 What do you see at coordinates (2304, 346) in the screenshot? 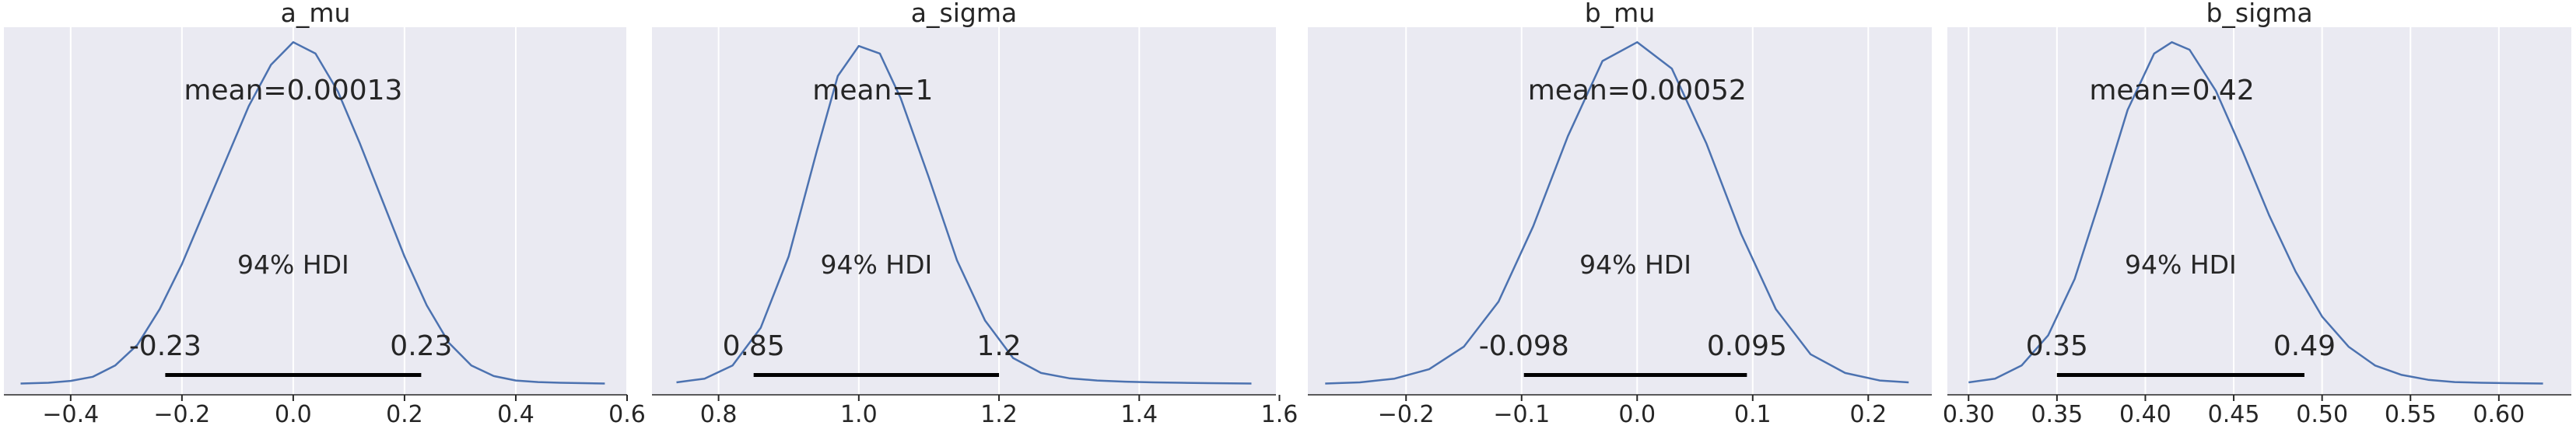
I see `hdi-upper-label: 0.49` at bounding box center [2304, 346].